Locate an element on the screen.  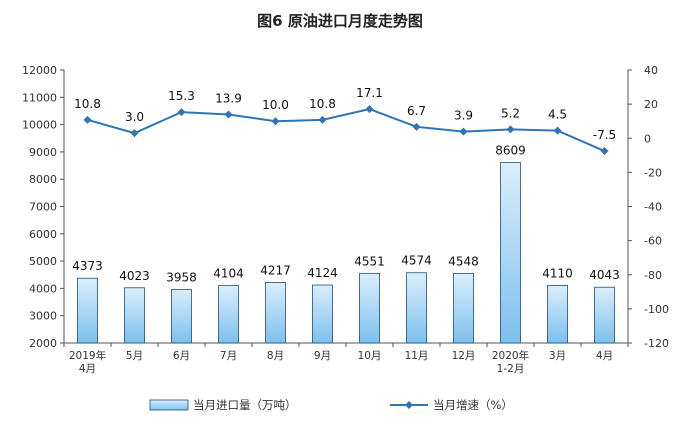
x-tick-label: 11月 is located at coordinates (417, 356).